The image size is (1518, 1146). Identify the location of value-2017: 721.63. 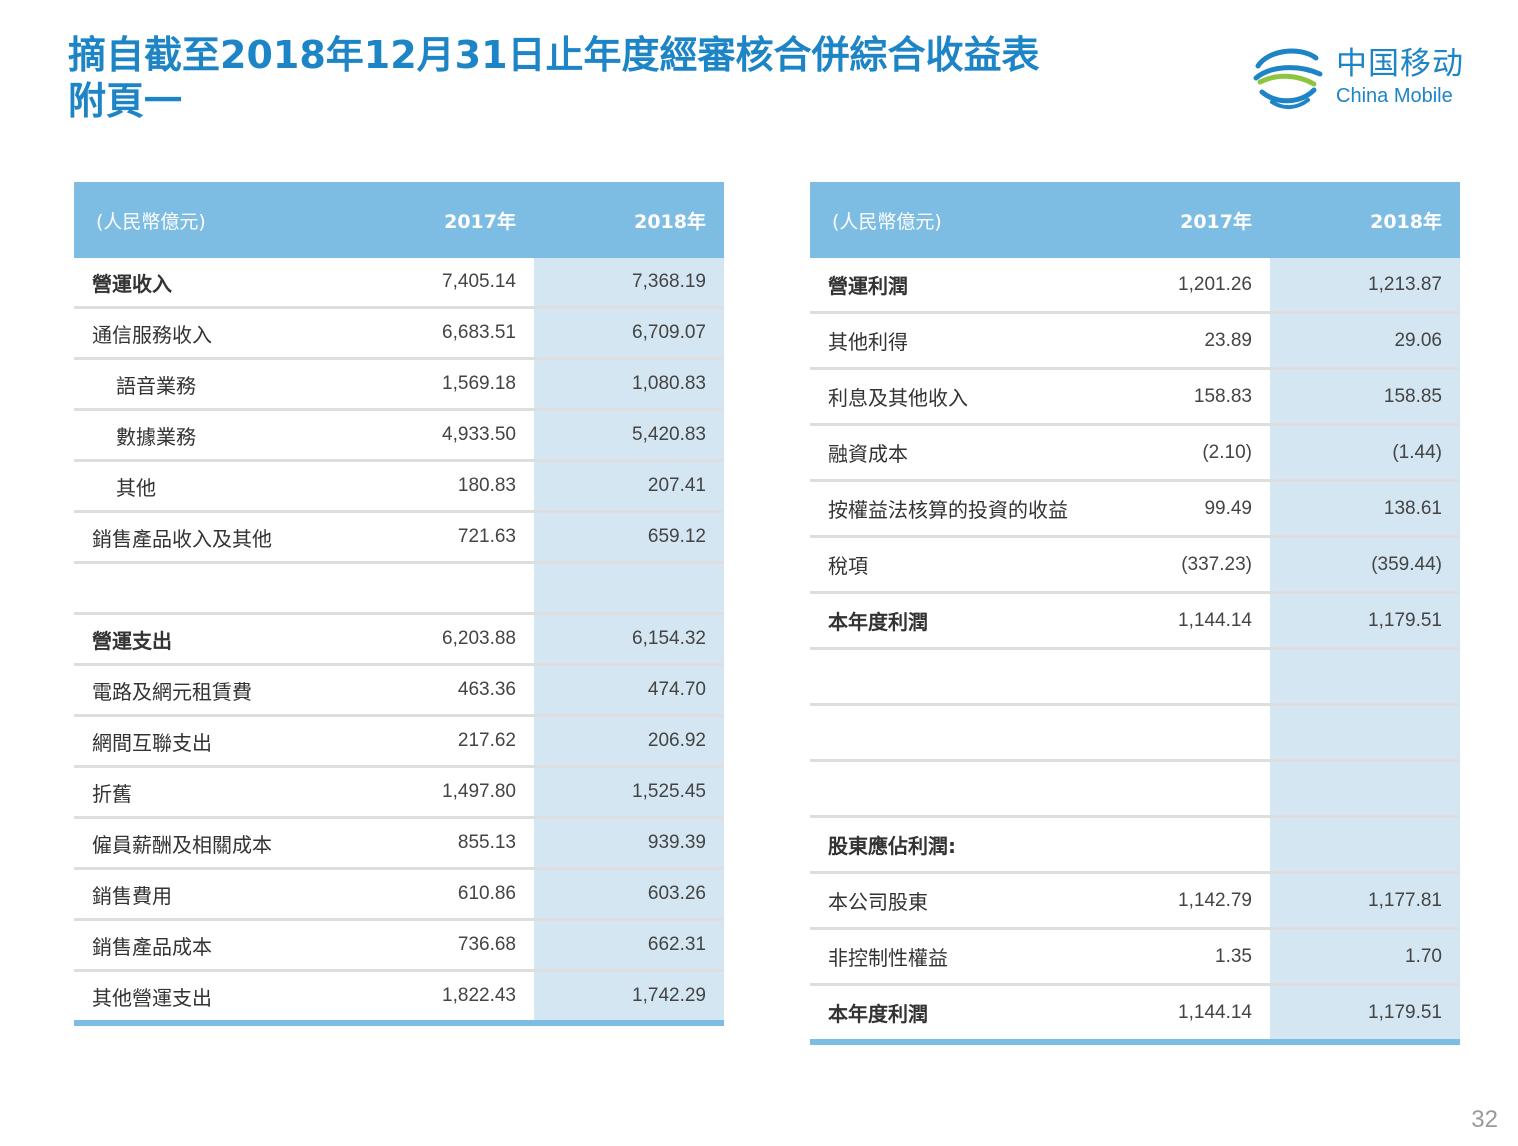
(486, 536).